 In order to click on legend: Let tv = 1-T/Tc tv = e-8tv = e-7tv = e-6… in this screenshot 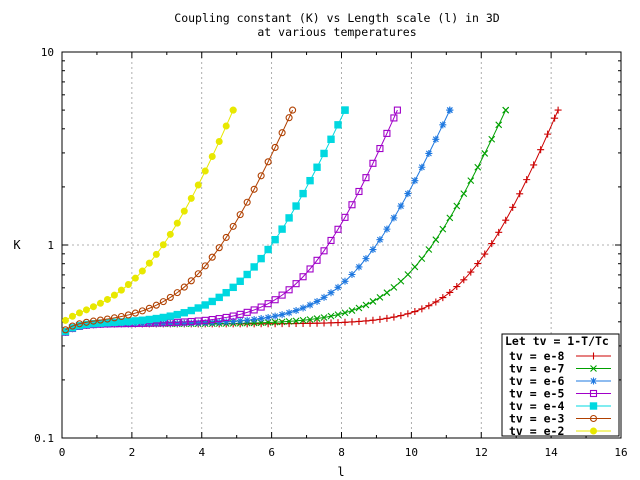, I will do `click(560, 385)`.